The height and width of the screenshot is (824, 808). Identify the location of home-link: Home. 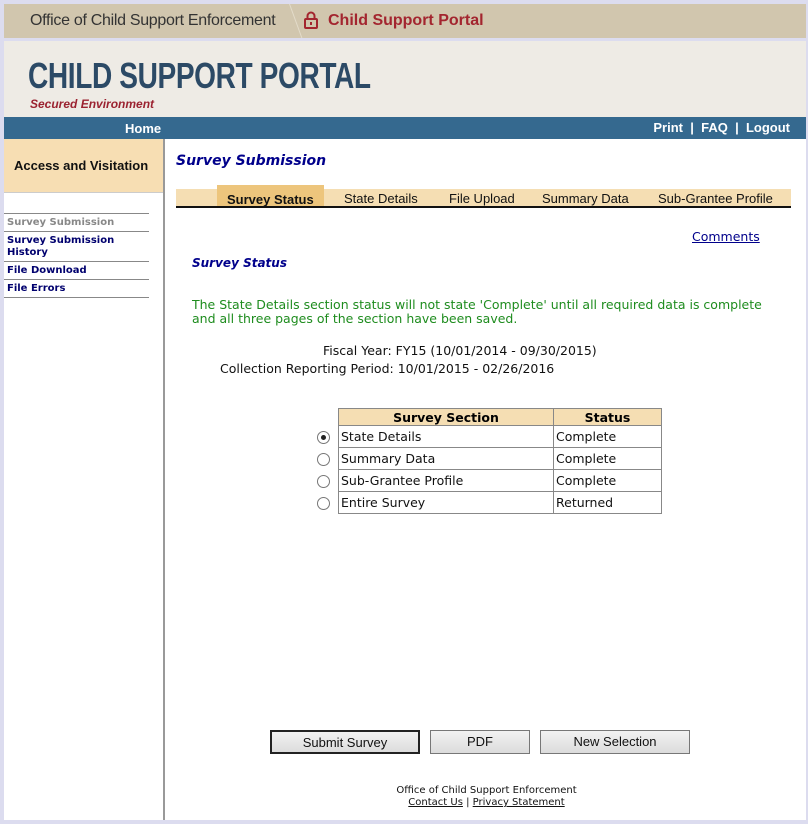
(143, 128).